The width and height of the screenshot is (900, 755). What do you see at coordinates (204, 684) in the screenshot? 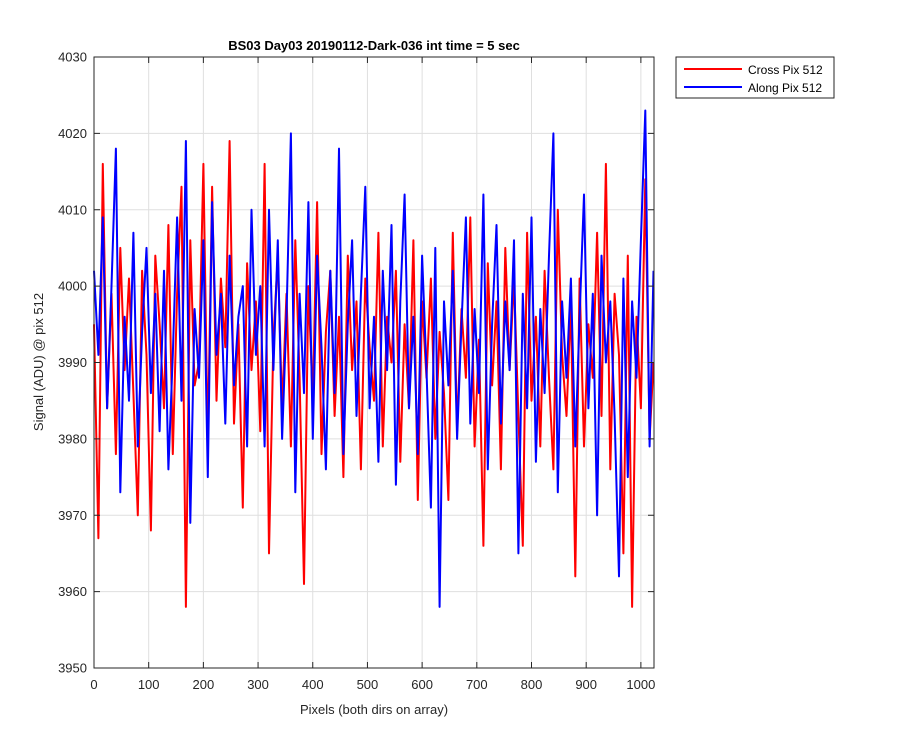
I see `x-tick-label: 200` at bounding box center [204, 684].